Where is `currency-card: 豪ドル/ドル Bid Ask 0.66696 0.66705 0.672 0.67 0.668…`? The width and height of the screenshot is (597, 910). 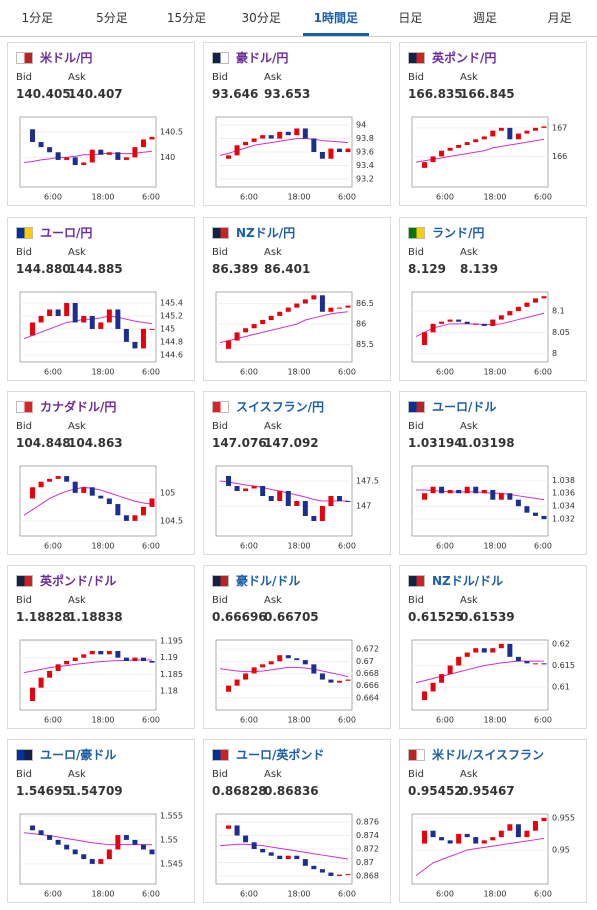 currency-card: 豪ドル/ドル Bid Ask 0.66696 0.66705 0.672 0.67 0.668… is located at coordinates (297, 647).